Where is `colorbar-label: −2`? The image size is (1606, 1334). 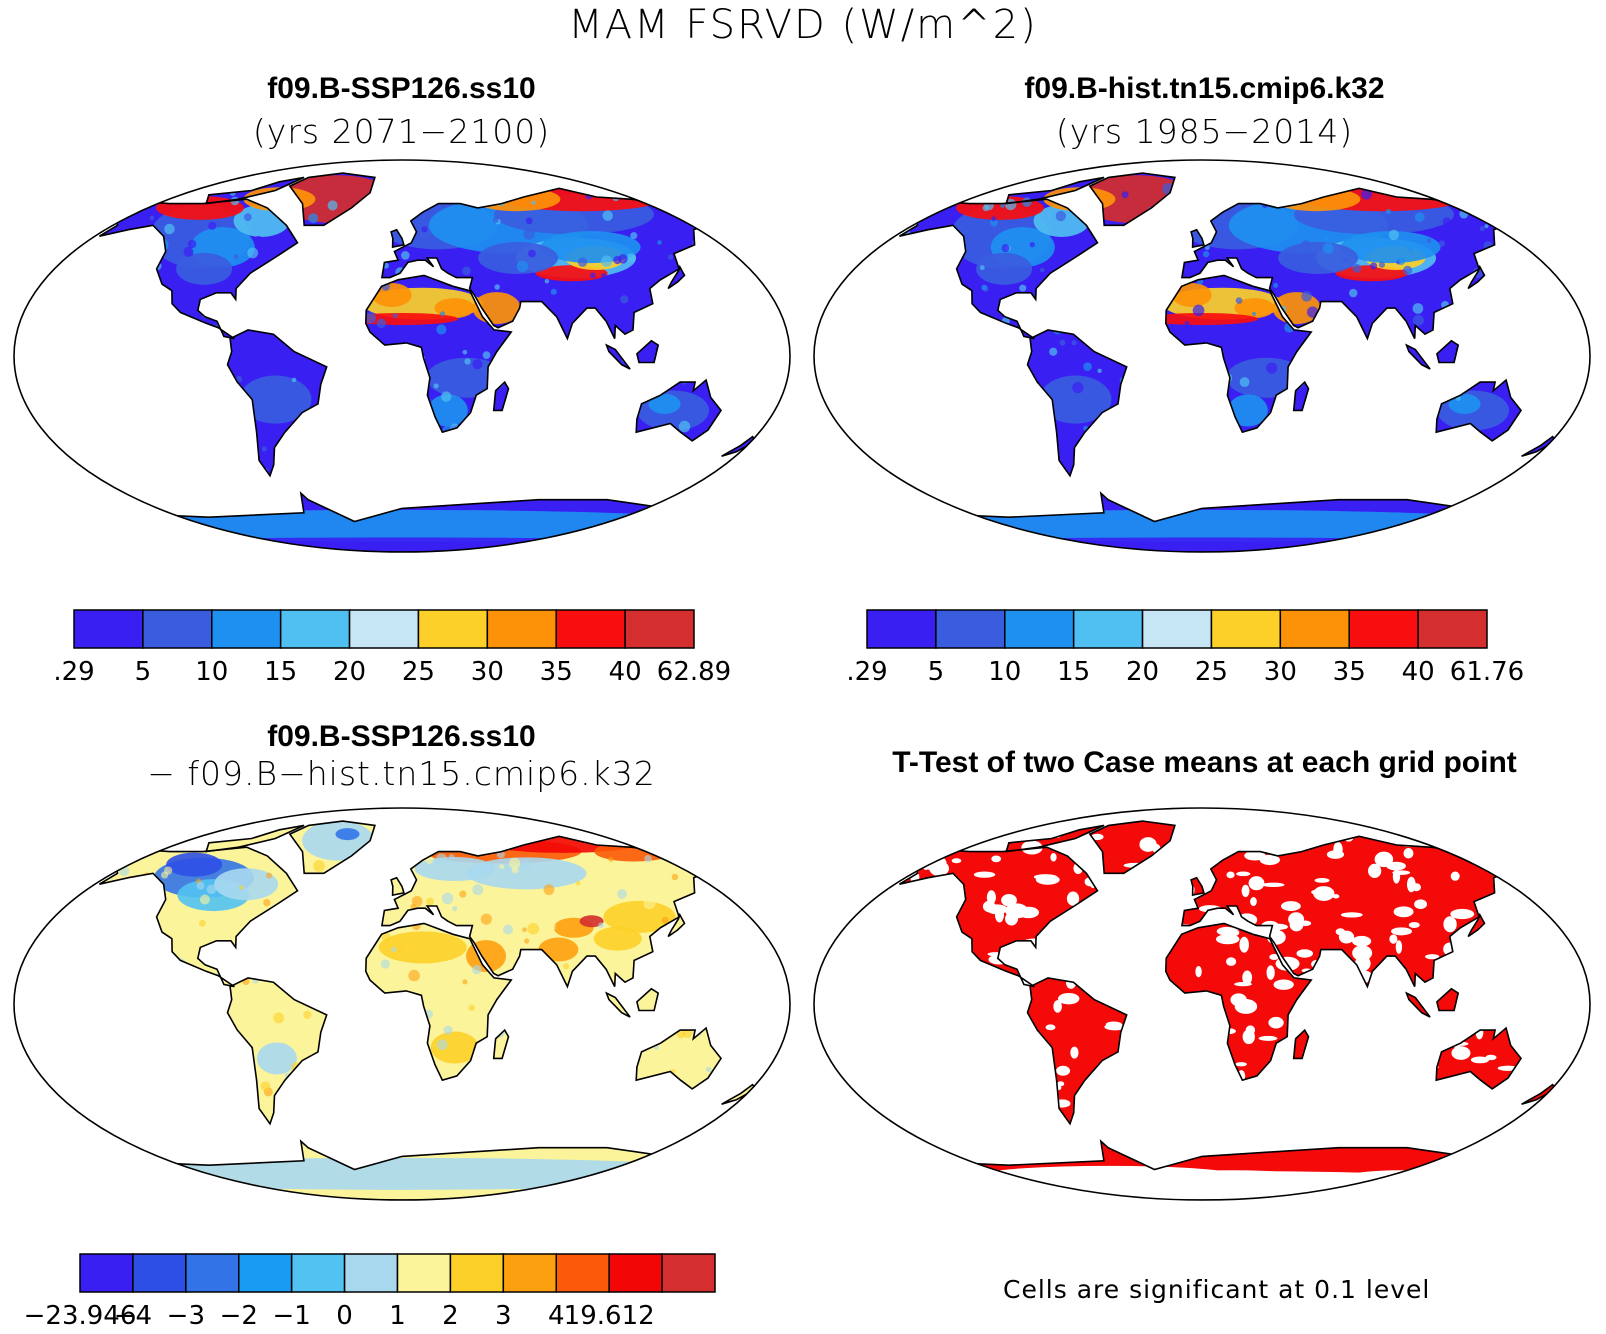 colorbar-label: −2 is located at coordinates (239, 1316).